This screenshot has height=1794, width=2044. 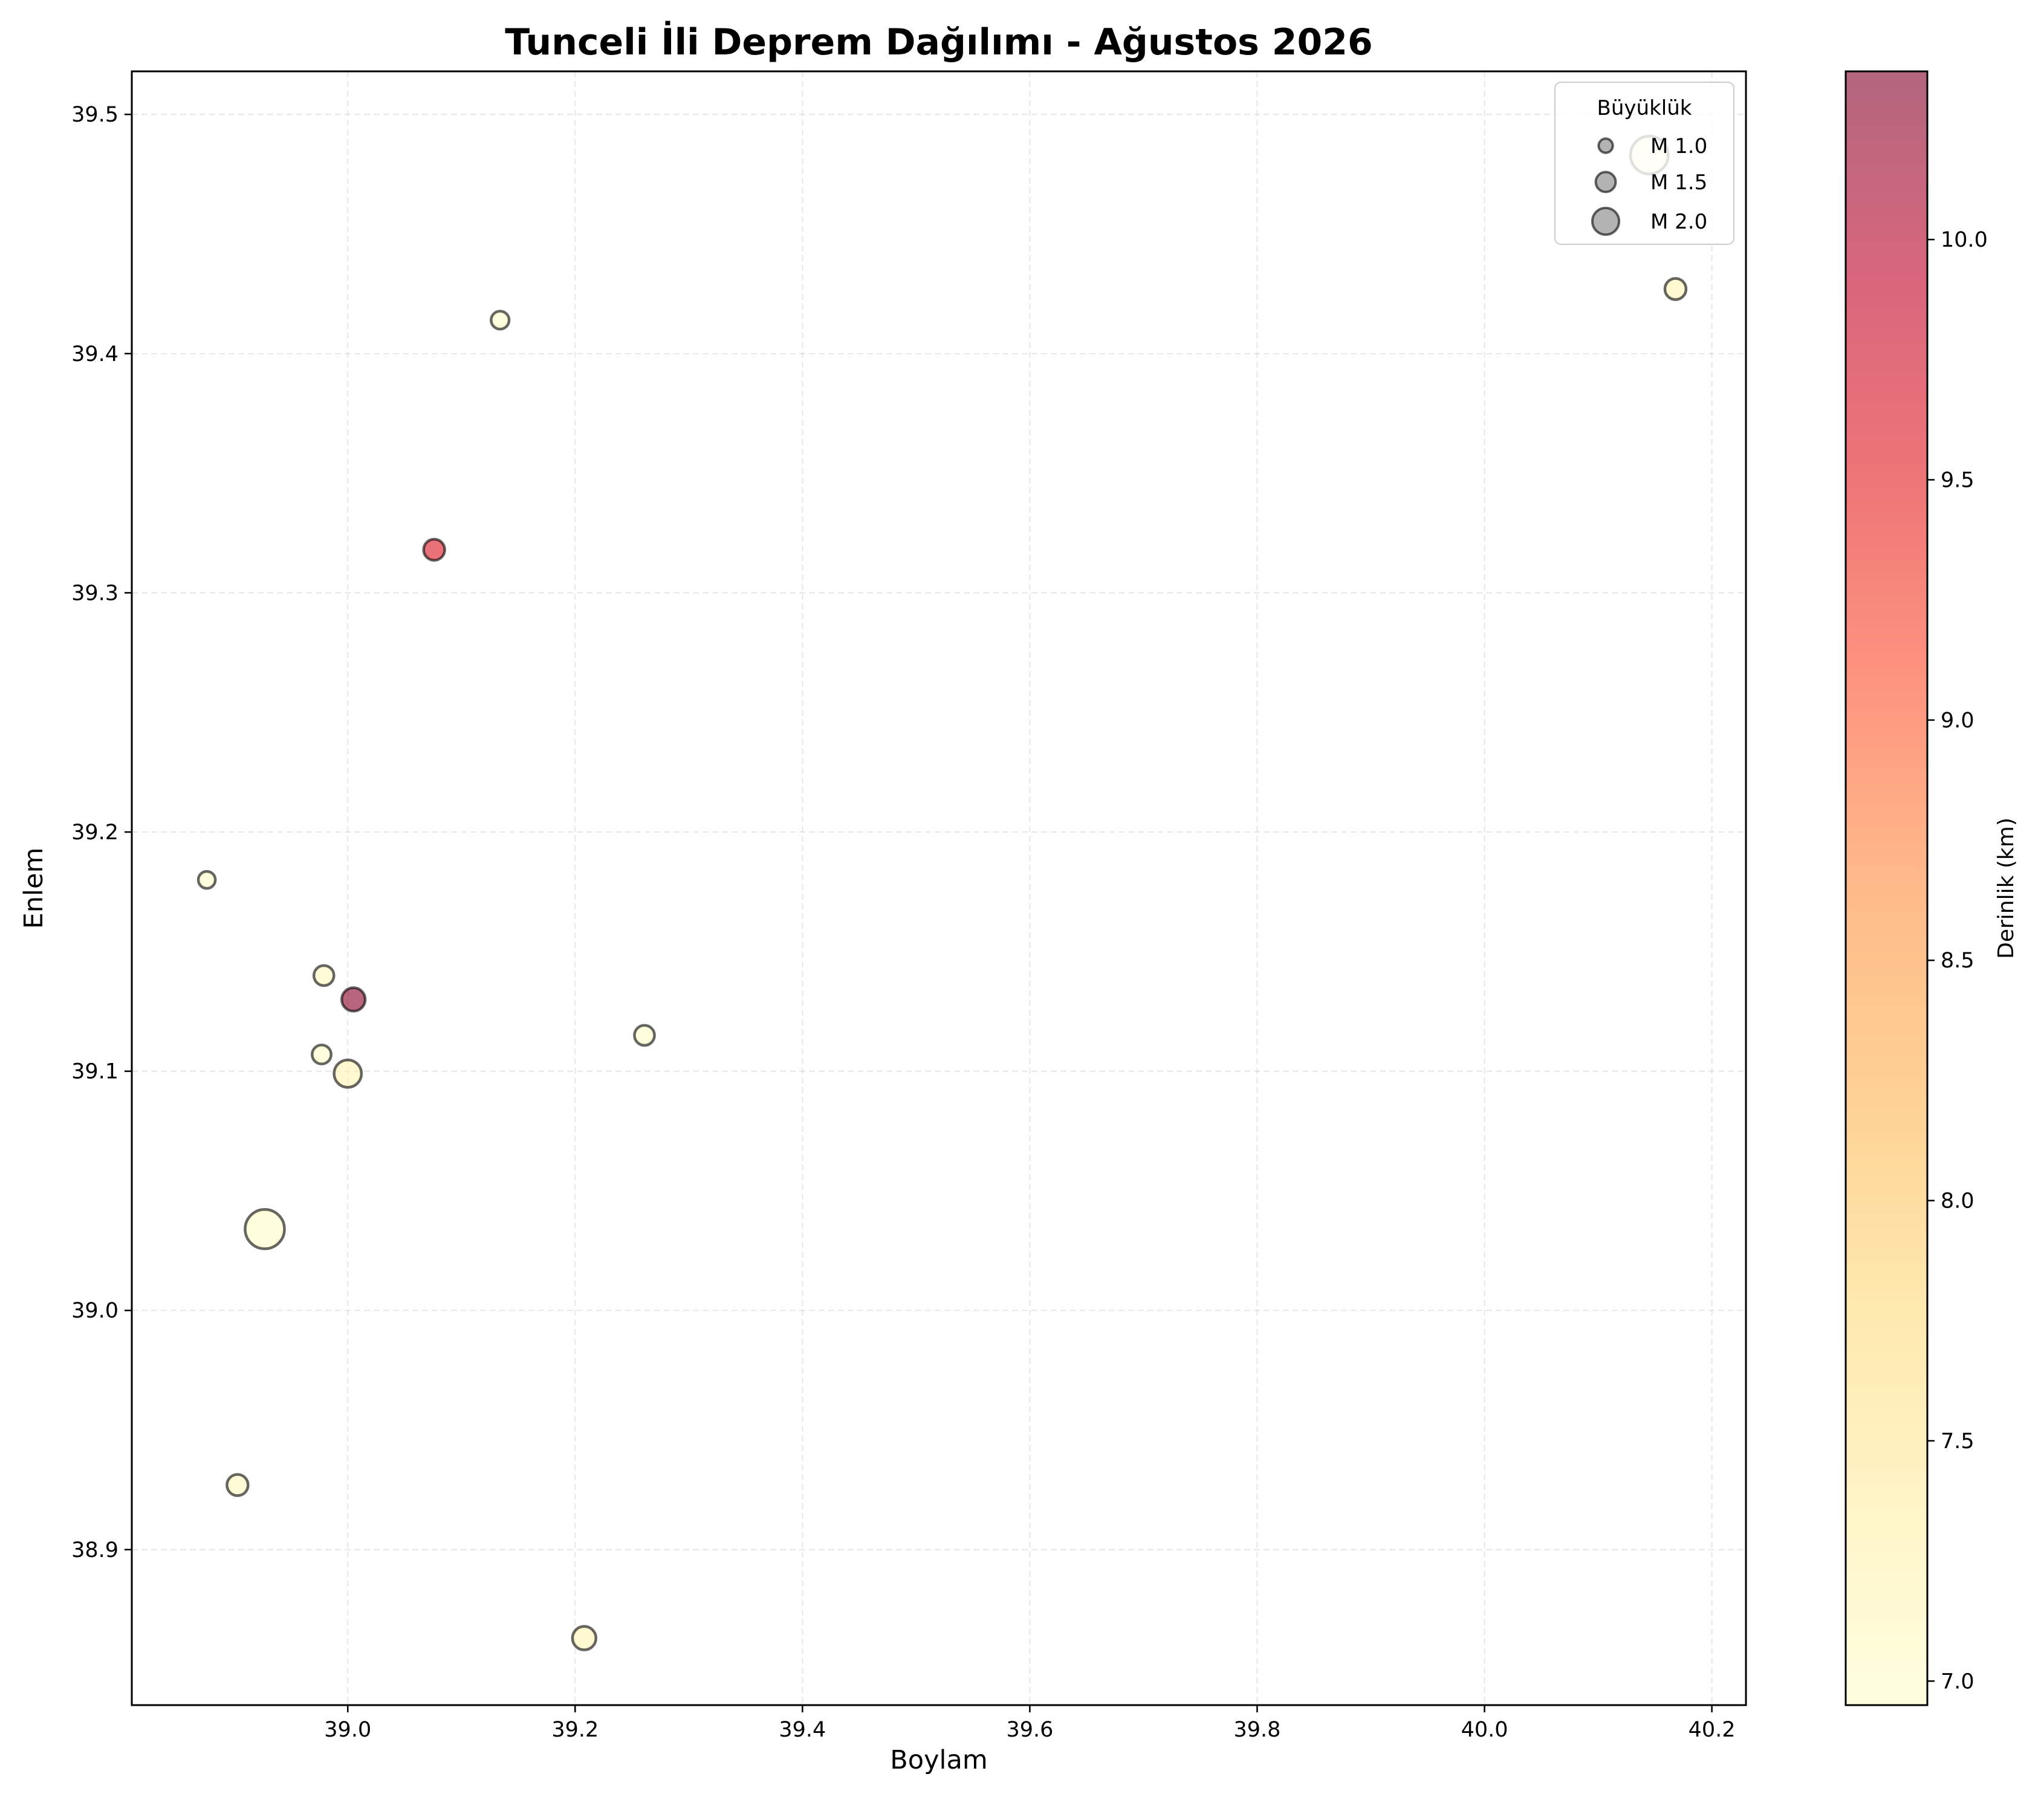 I want to click on y-tick-label: 39.4, so click(x=94, y=354).